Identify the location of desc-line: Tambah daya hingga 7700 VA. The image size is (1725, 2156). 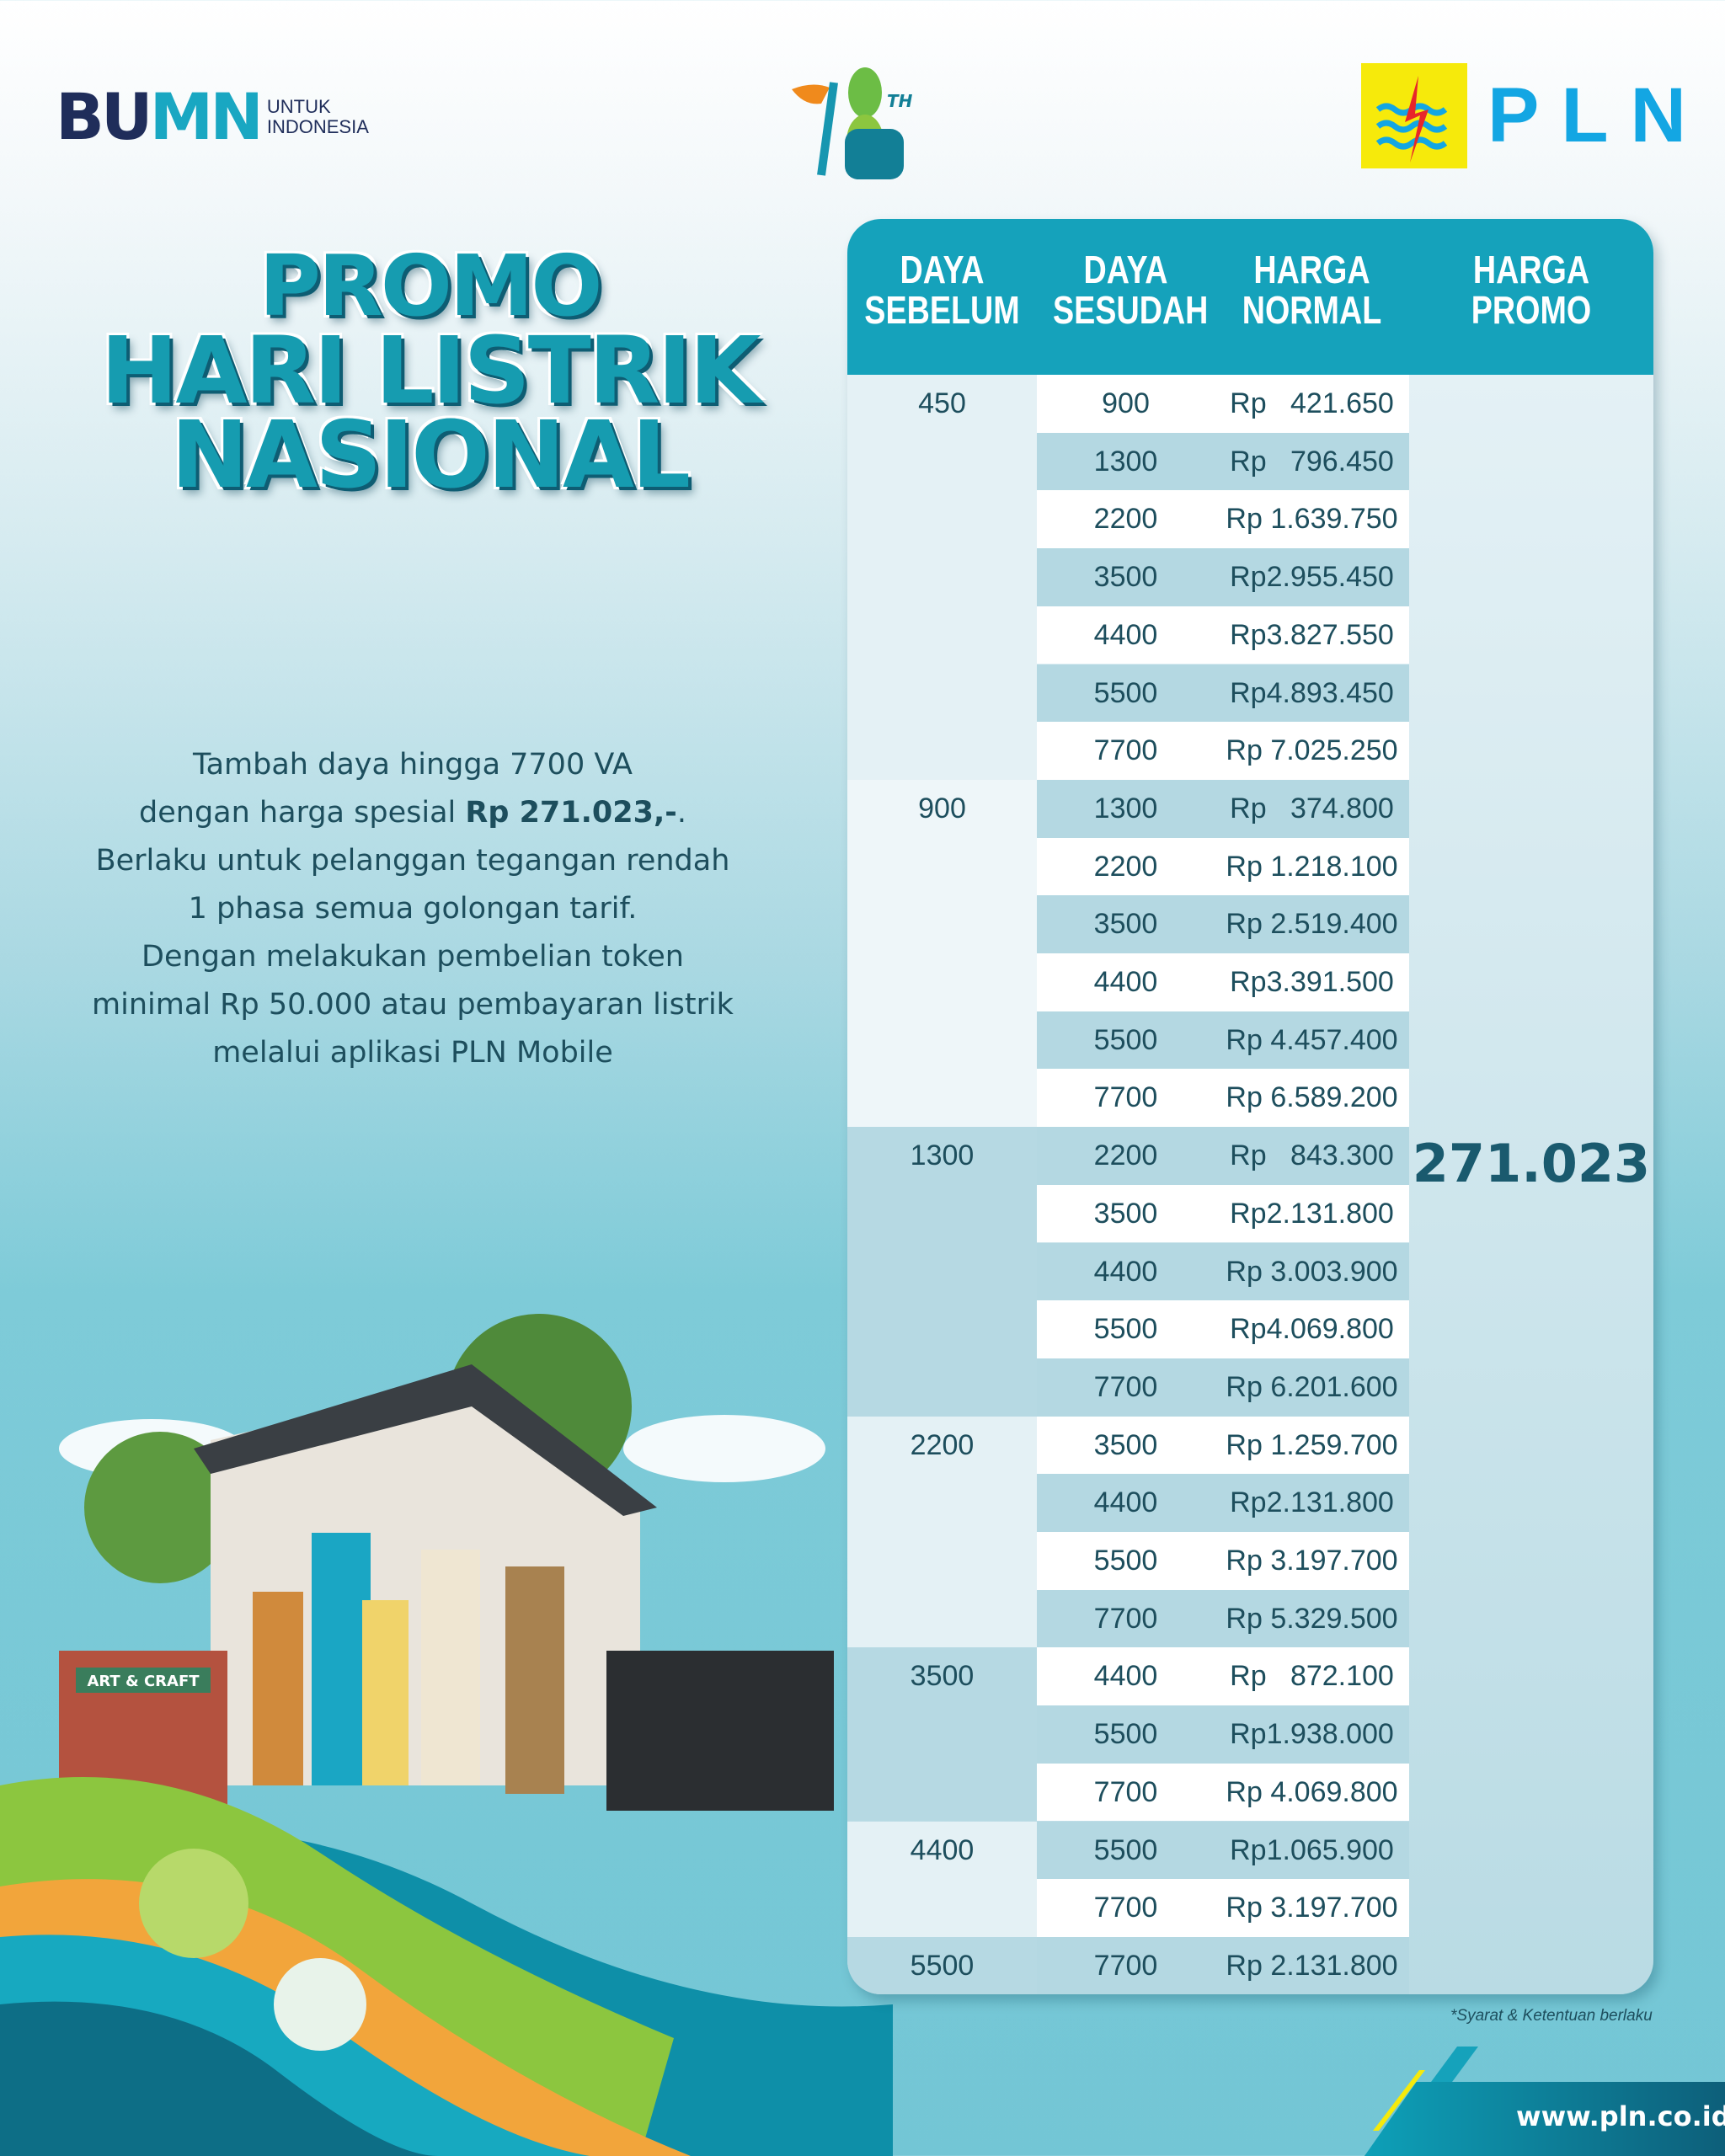
(413, 765).